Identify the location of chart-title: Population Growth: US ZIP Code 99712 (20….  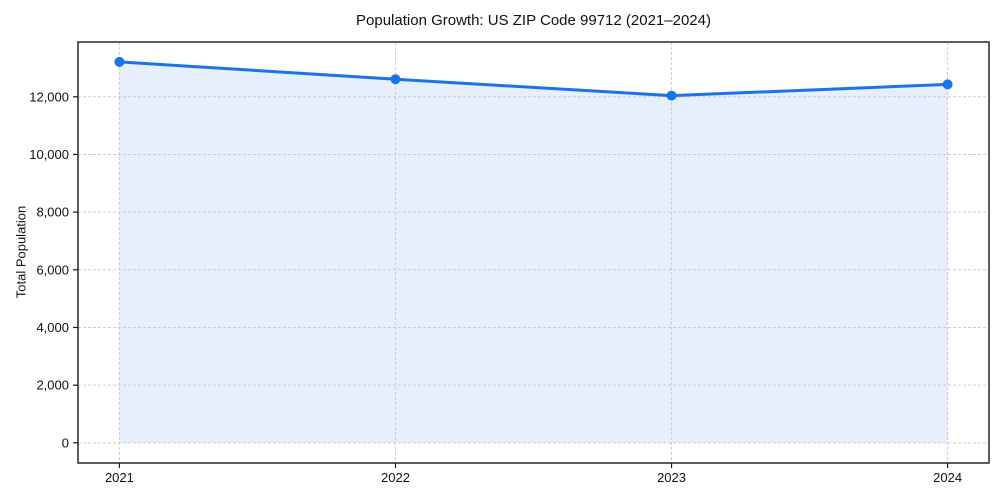
(533, 20).